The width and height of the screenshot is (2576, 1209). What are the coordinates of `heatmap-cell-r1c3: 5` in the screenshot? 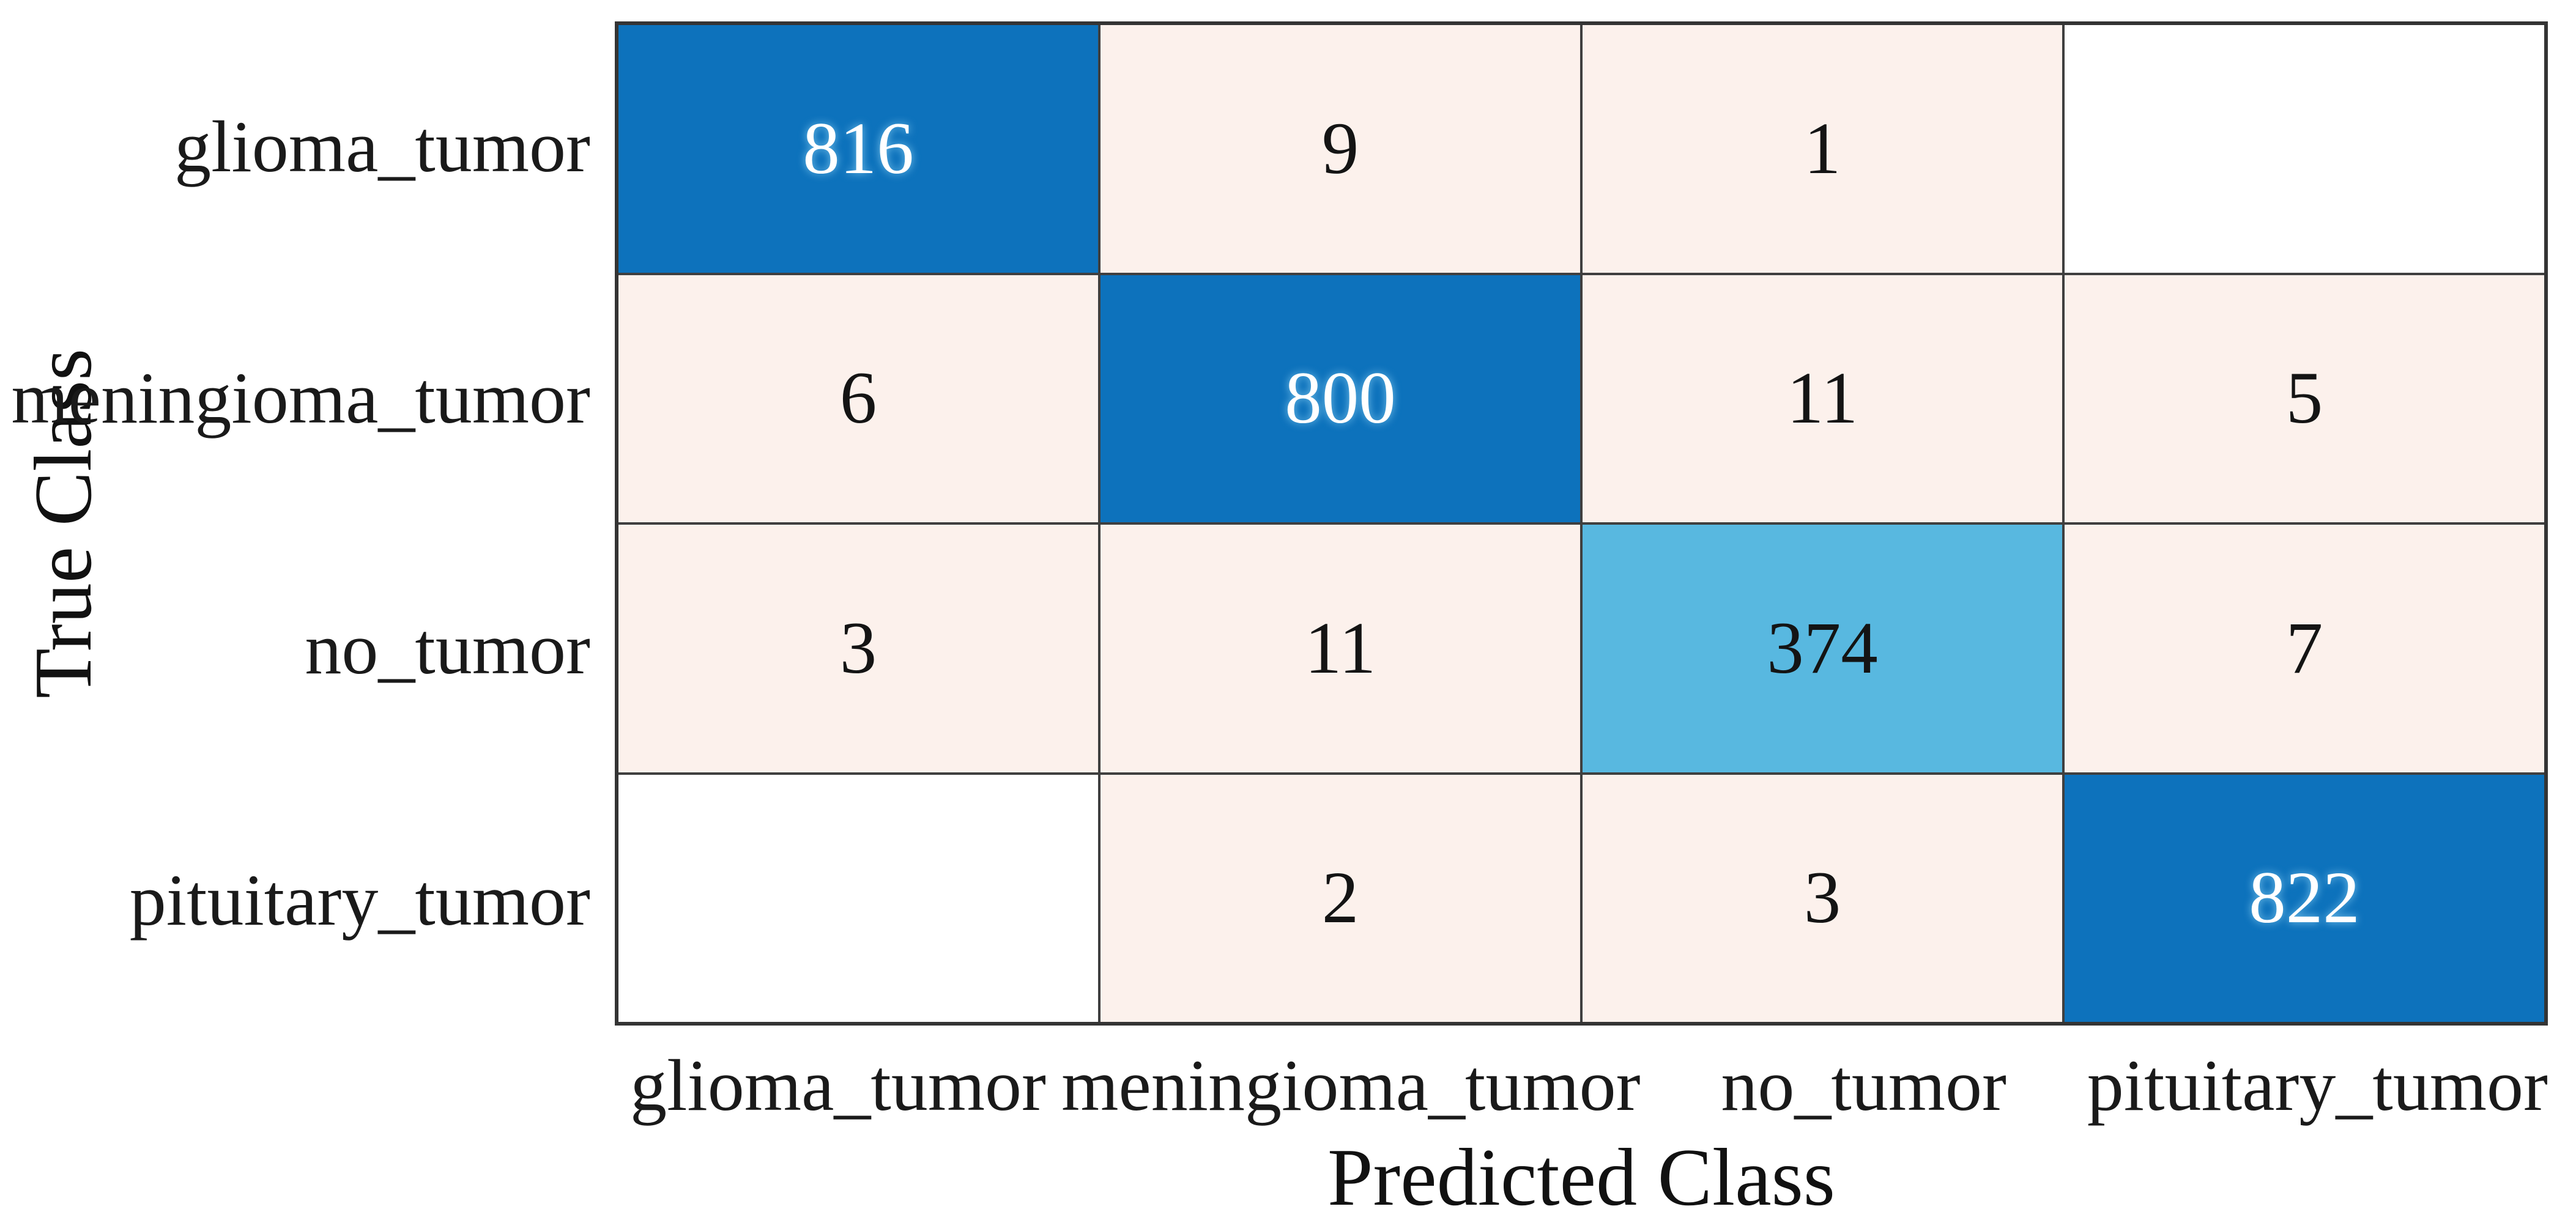 It's located at (2304, 398).